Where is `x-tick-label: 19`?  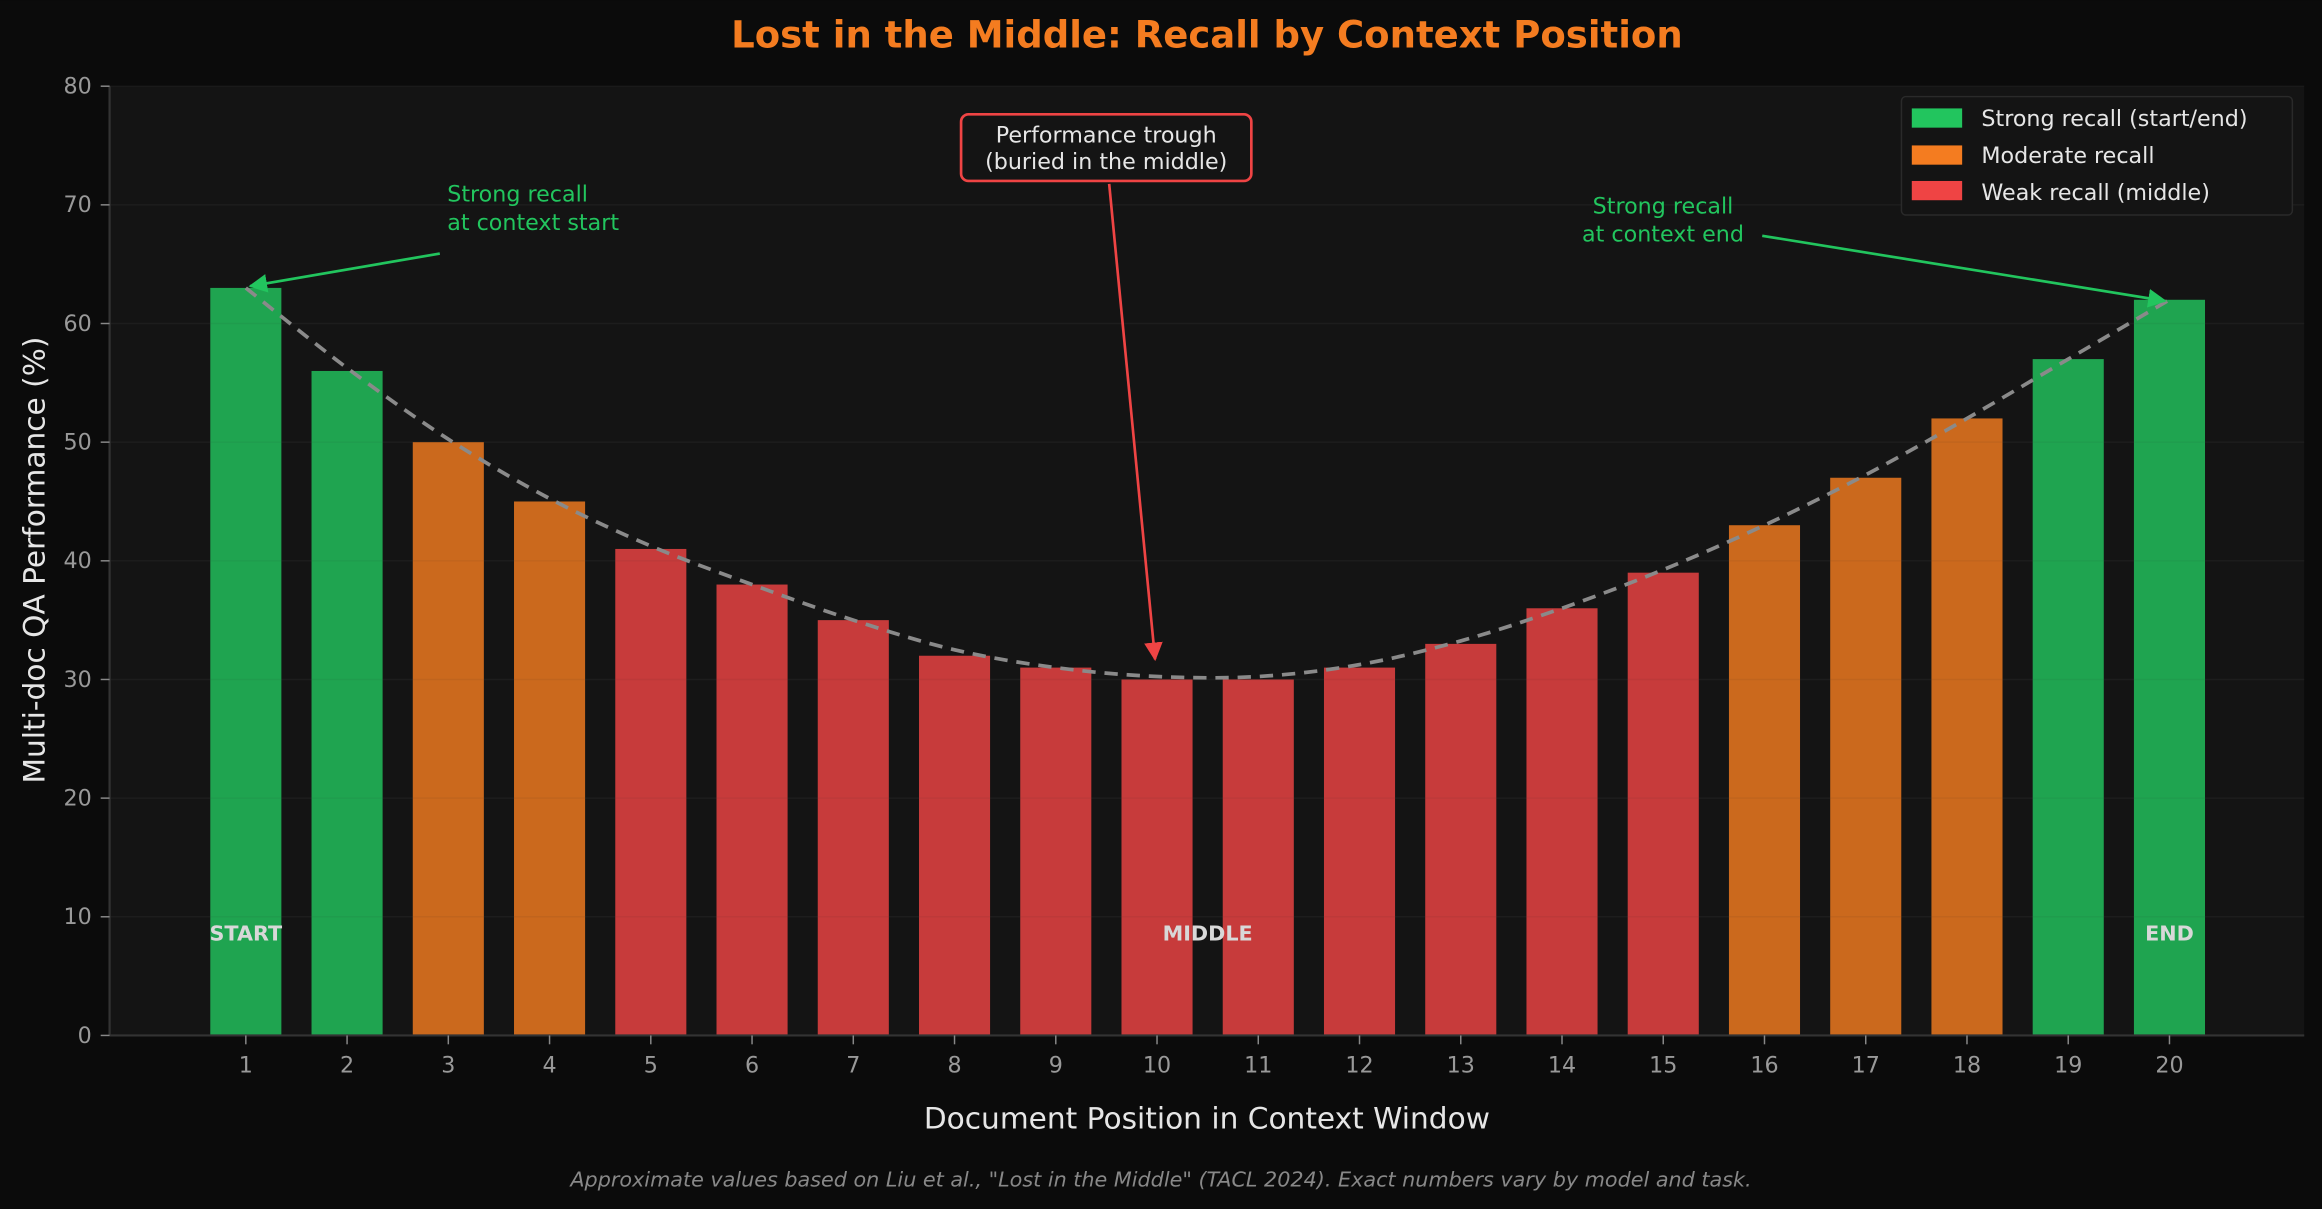
x-tick-label: 19 is located at coordinates (2068, 1065).